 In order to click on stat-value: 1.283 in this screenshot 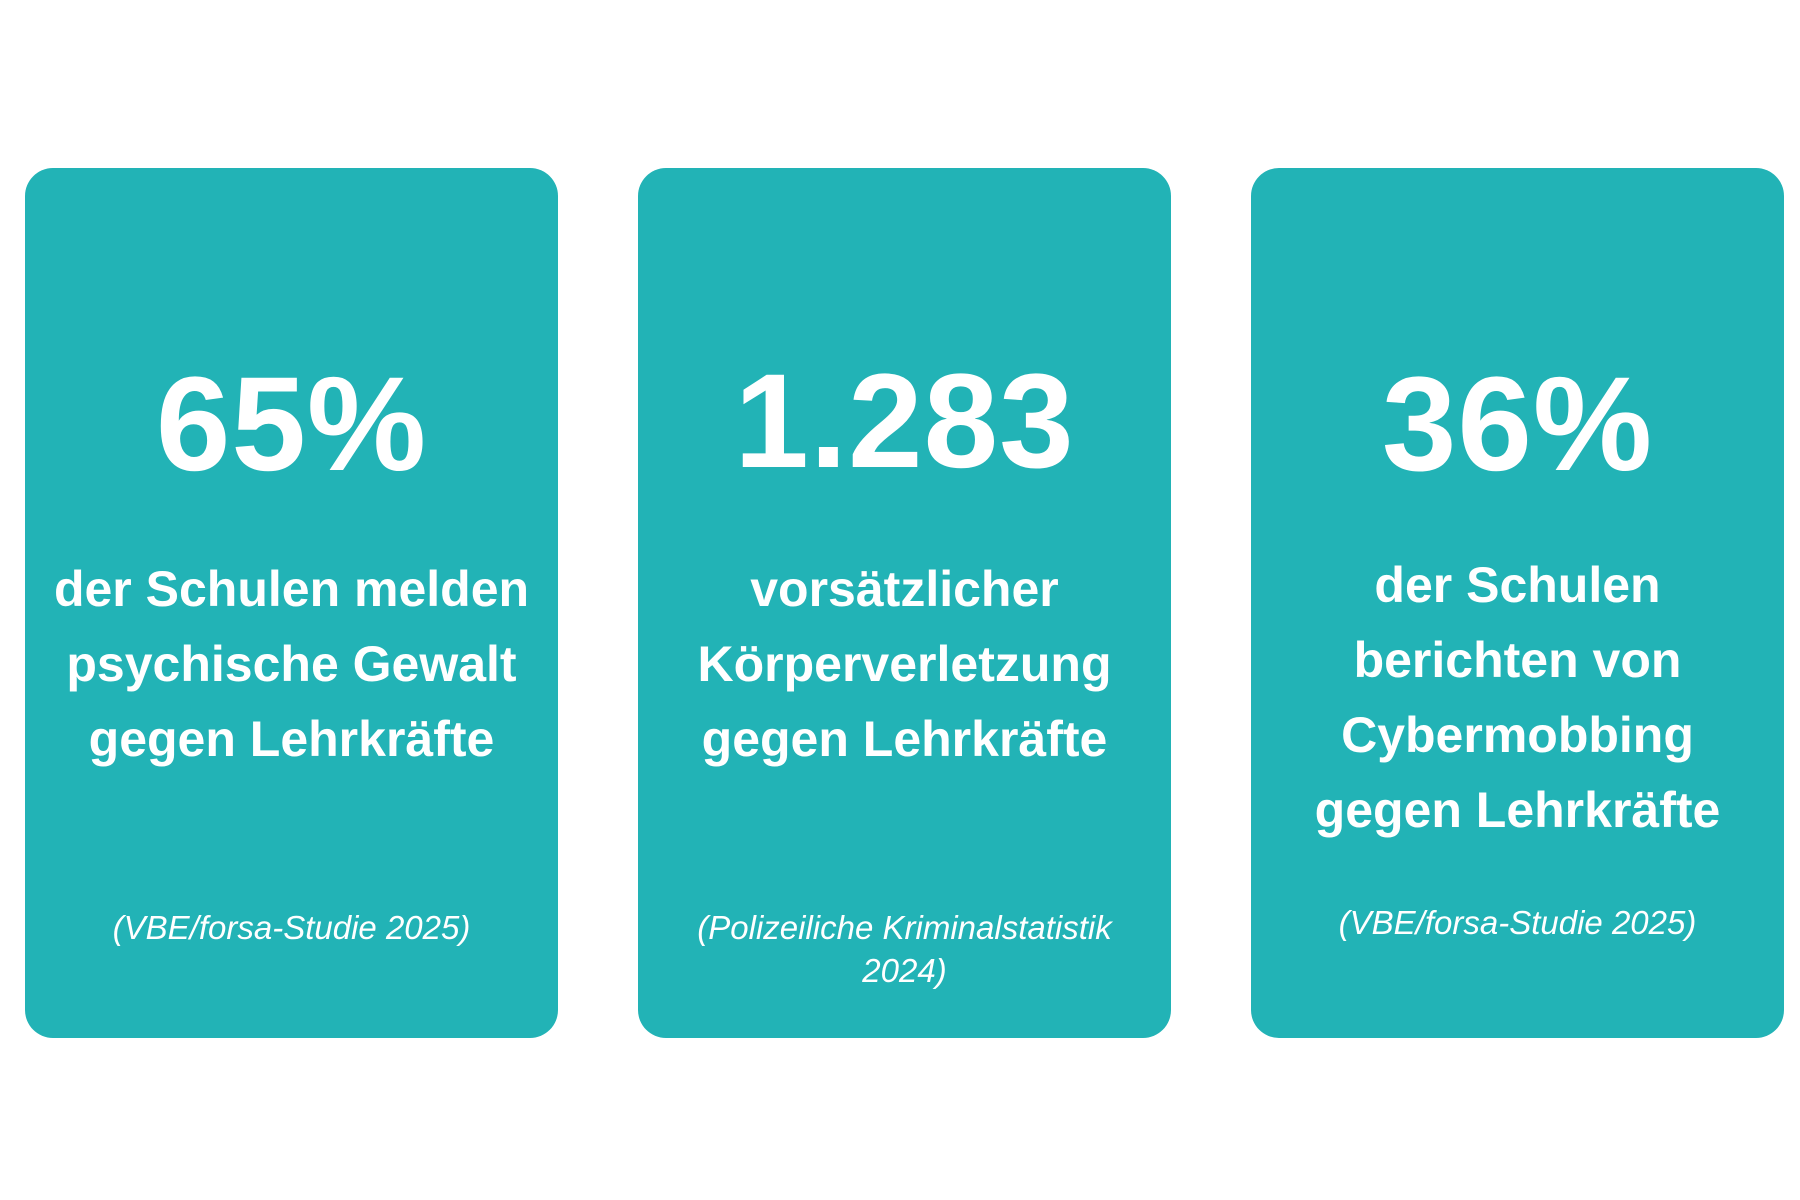, I will do `click(904, 421)`.